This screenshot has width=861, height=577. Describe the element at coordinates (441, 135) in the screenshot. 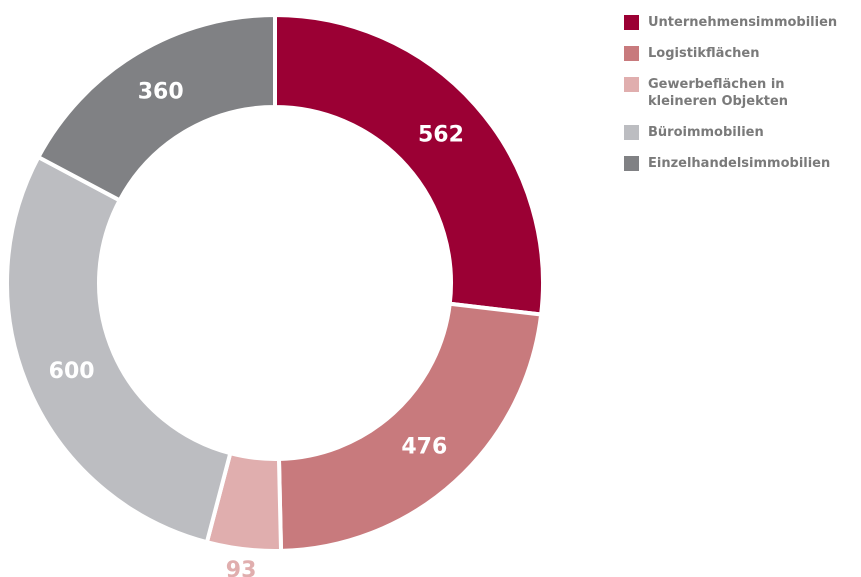

I see `data-label: 562` at that location.